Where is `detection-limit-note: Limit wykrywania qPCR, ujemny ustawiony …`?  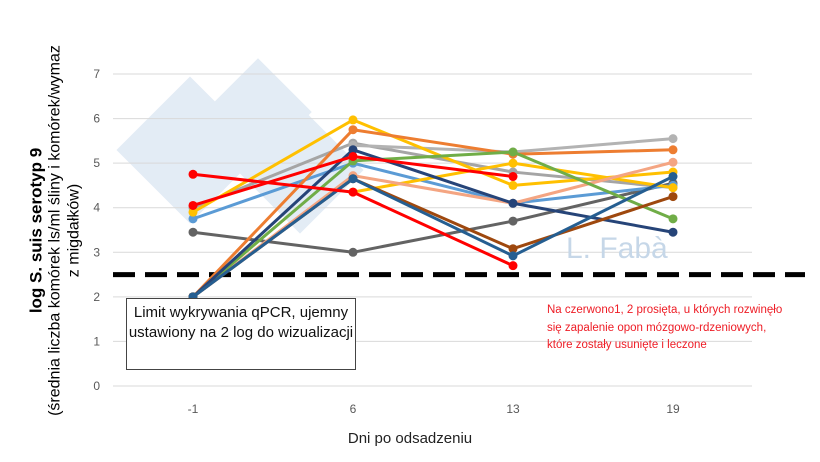 detection-limit-note: Limit wykrywania qPCR, ujemny ustawiony … is located at coordinates (241, 334).